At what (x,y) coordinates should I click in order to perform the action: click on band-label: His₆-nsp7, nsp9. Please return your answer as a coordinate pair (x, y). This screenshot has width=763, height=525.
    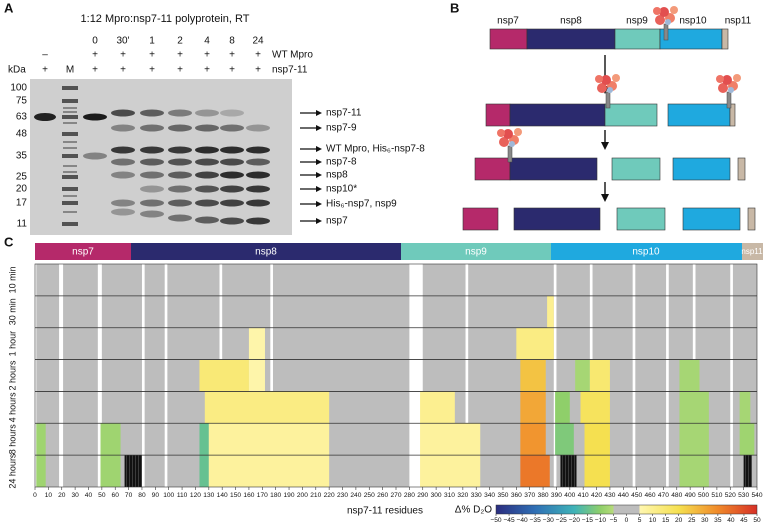
    Looking at the image, I should click on (361, 204).